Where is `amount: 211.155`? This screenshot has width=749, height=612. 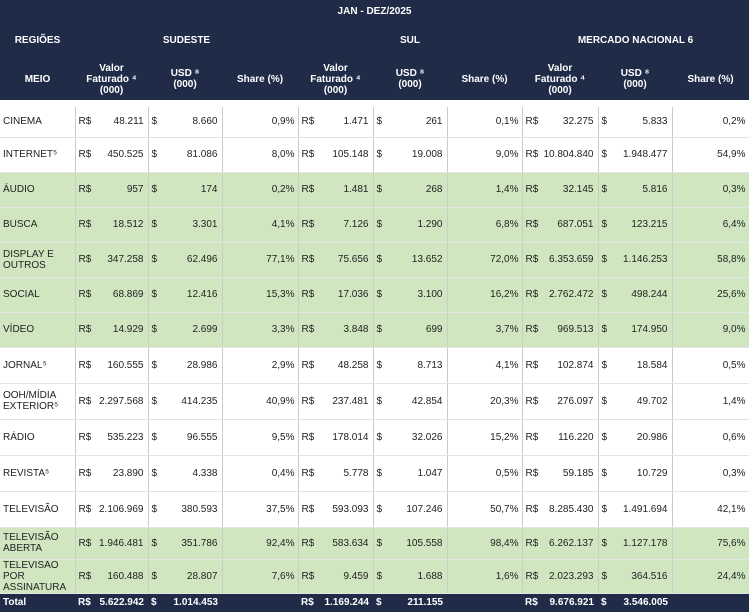
amount: 211.155 is located at coordinates (425, 603).